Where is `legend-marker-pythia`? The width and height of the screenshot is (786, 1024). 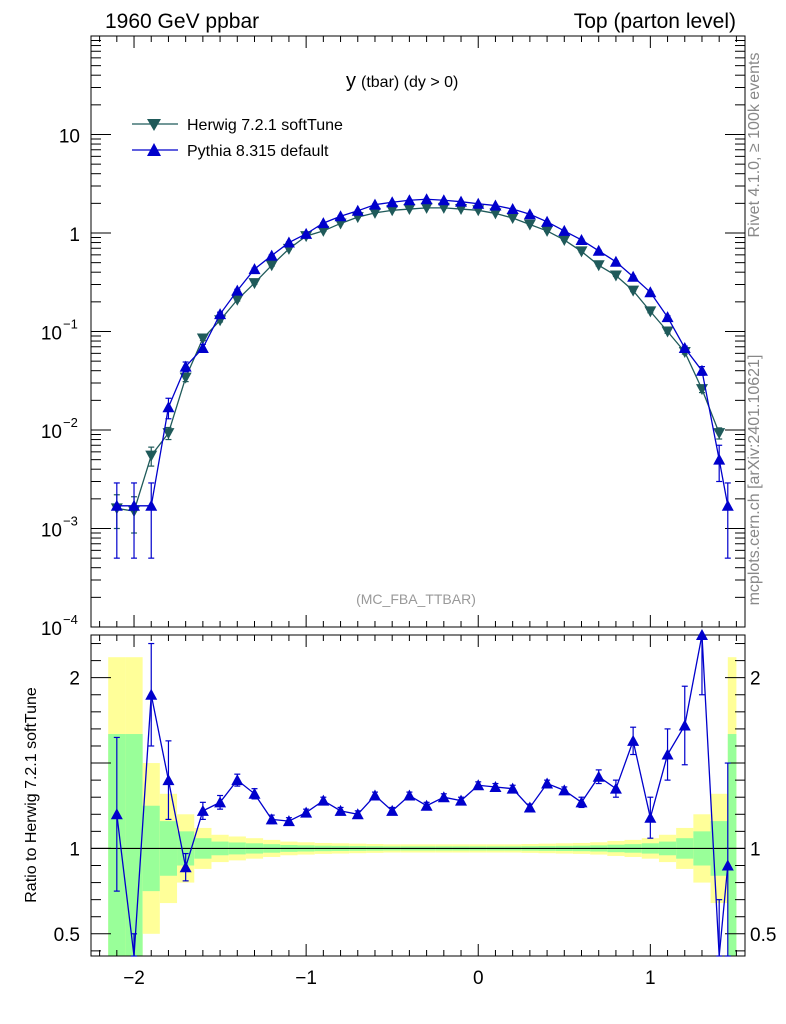
legend-marker-pythia is located at coordinates (154, 149).